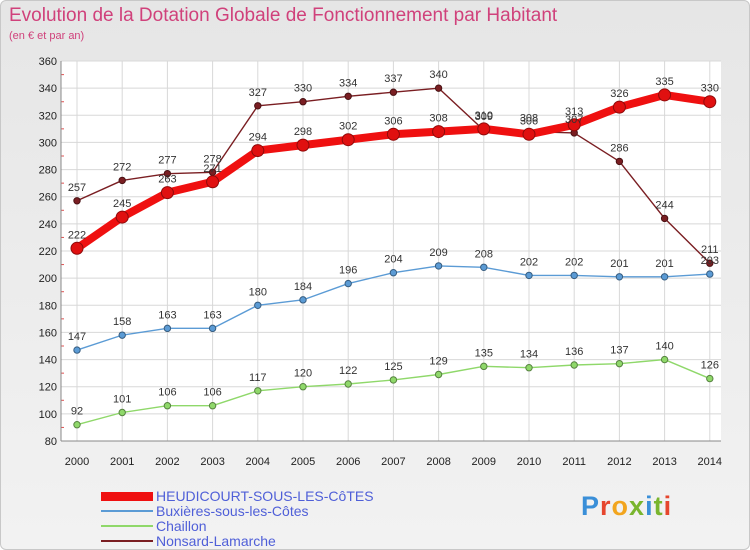 The width and height of the screenshot is (750, 550). Describe the element at coordinates (438, 362) in the screenshot. I see `data-label: 129` at that location.